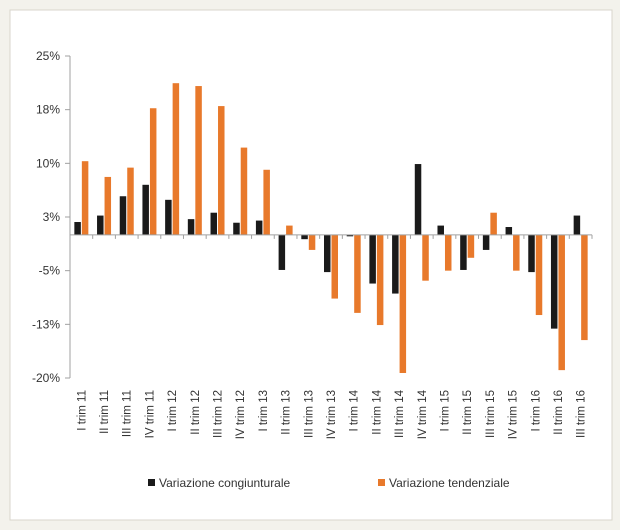 This screenshot has width=620, height=530. I want to click on x-tick-label: IV trim 14, so click(423, 414).